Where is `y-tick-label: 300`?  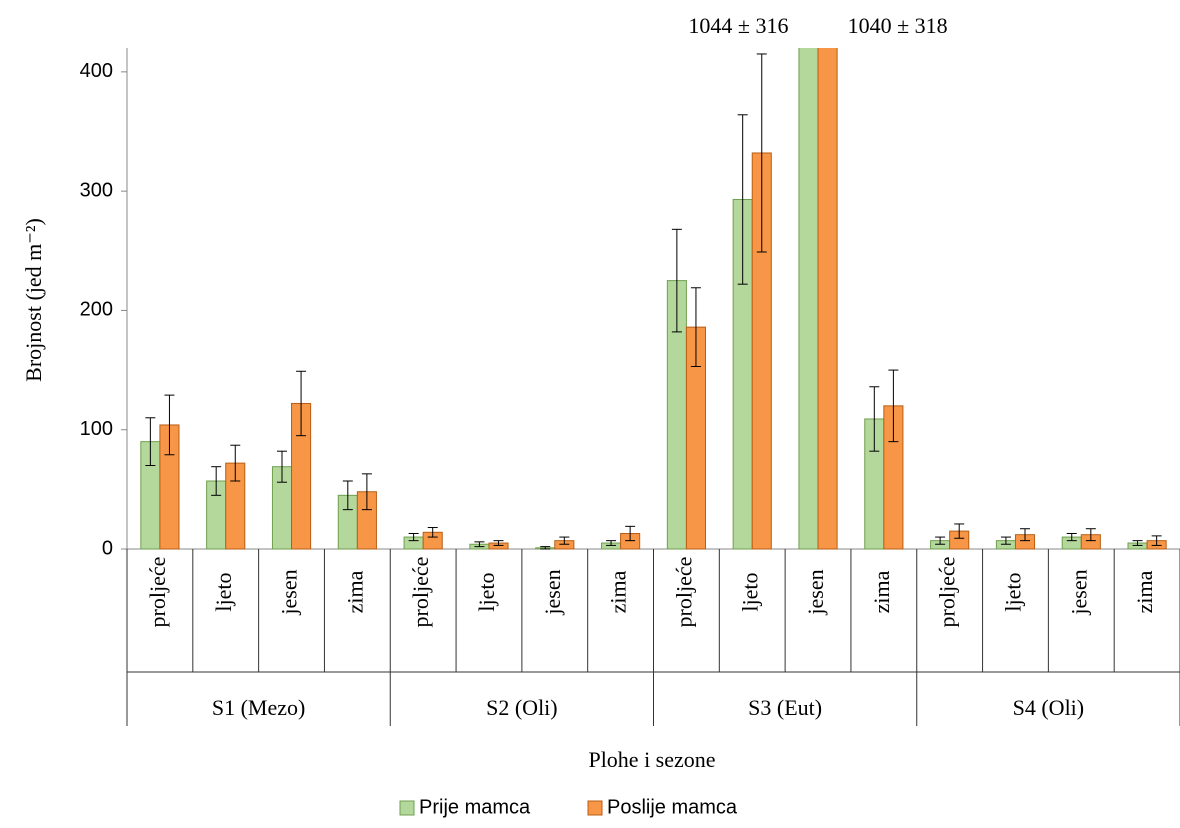
y-tick-label: 300 is located at coordinates (96, 190).